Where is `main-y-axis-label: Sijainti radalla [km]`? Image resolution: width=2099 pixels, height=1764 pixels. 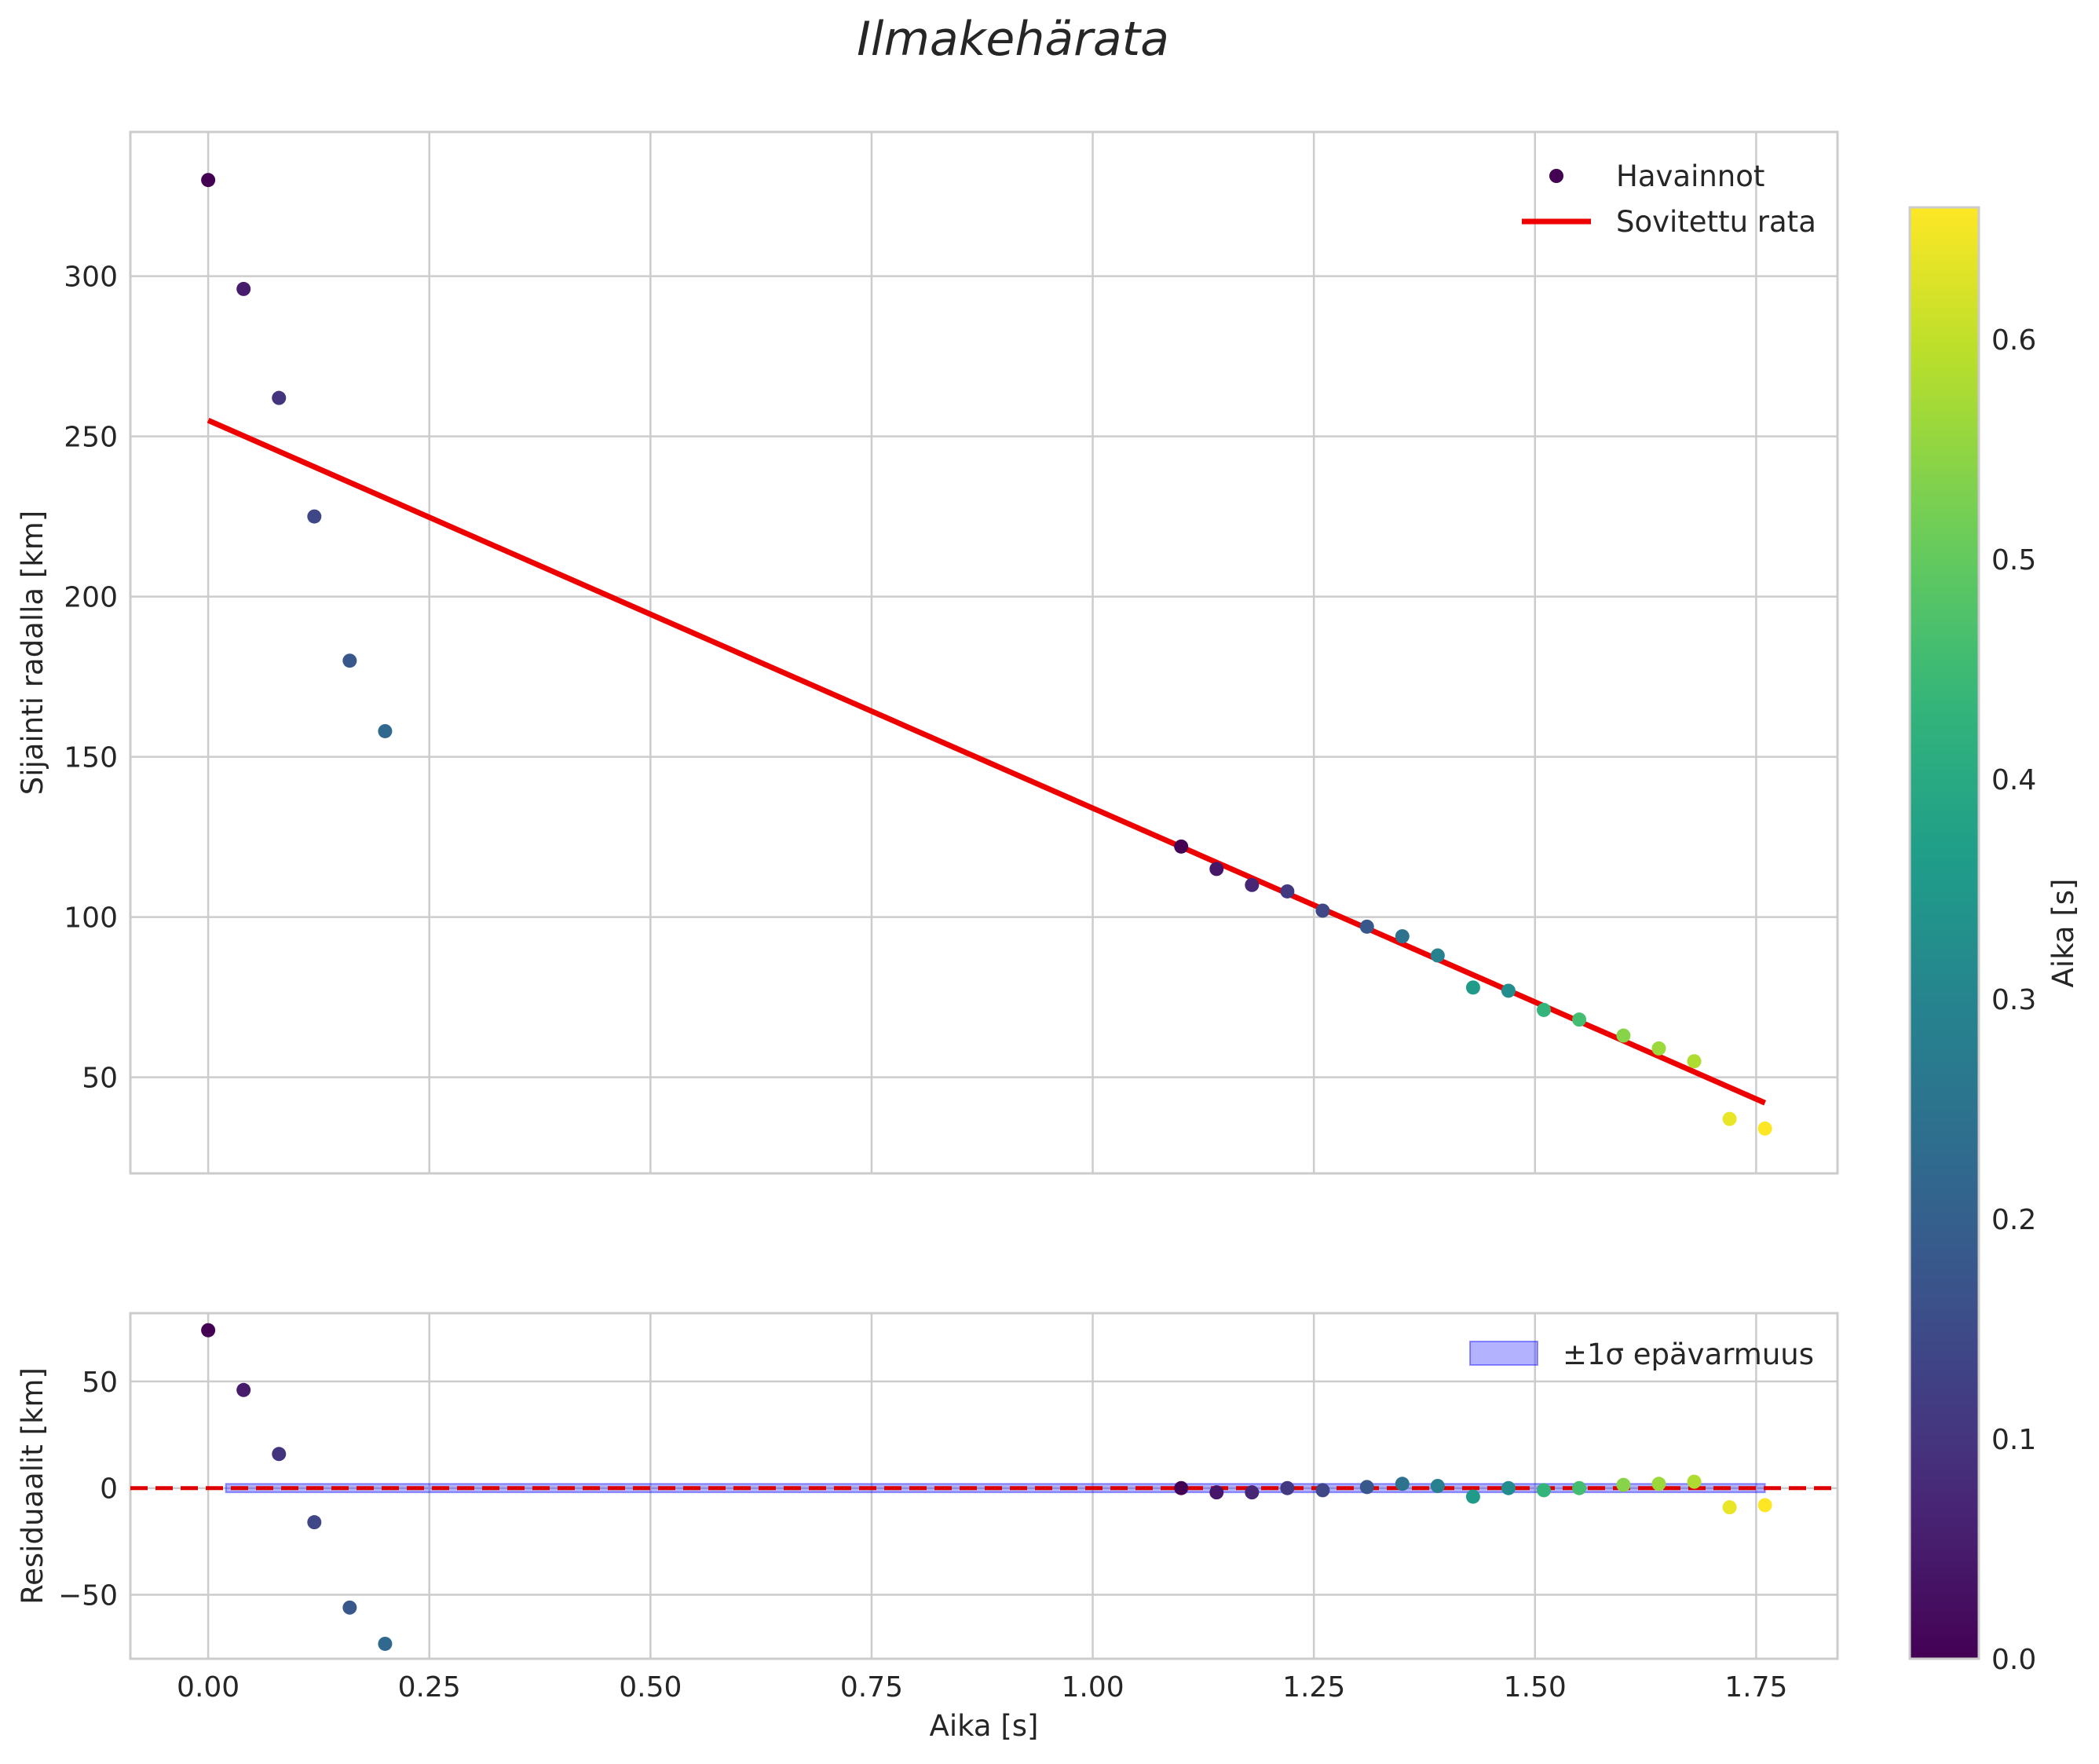
main-y-axis-label: Sijainti radalla [km] is located at coordinates (32, 653).